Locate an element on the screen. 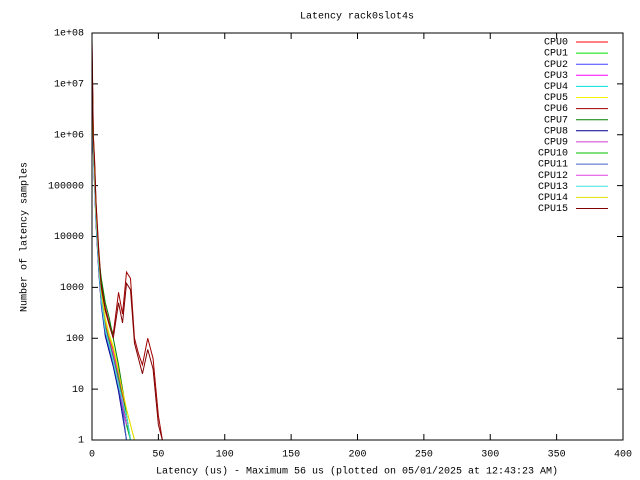 The width and height of the screenshot is (640, 480). y-tick-label: 10000 is located at coordinates (69, 237).